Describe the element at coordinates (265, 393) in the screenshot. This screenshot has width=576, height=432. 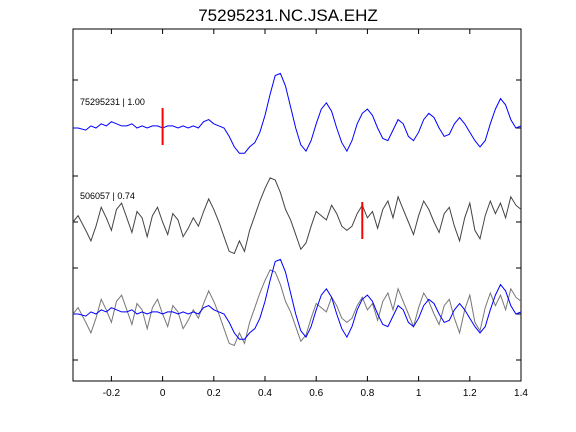
I see `x-tick-label: 0.4` at that location.